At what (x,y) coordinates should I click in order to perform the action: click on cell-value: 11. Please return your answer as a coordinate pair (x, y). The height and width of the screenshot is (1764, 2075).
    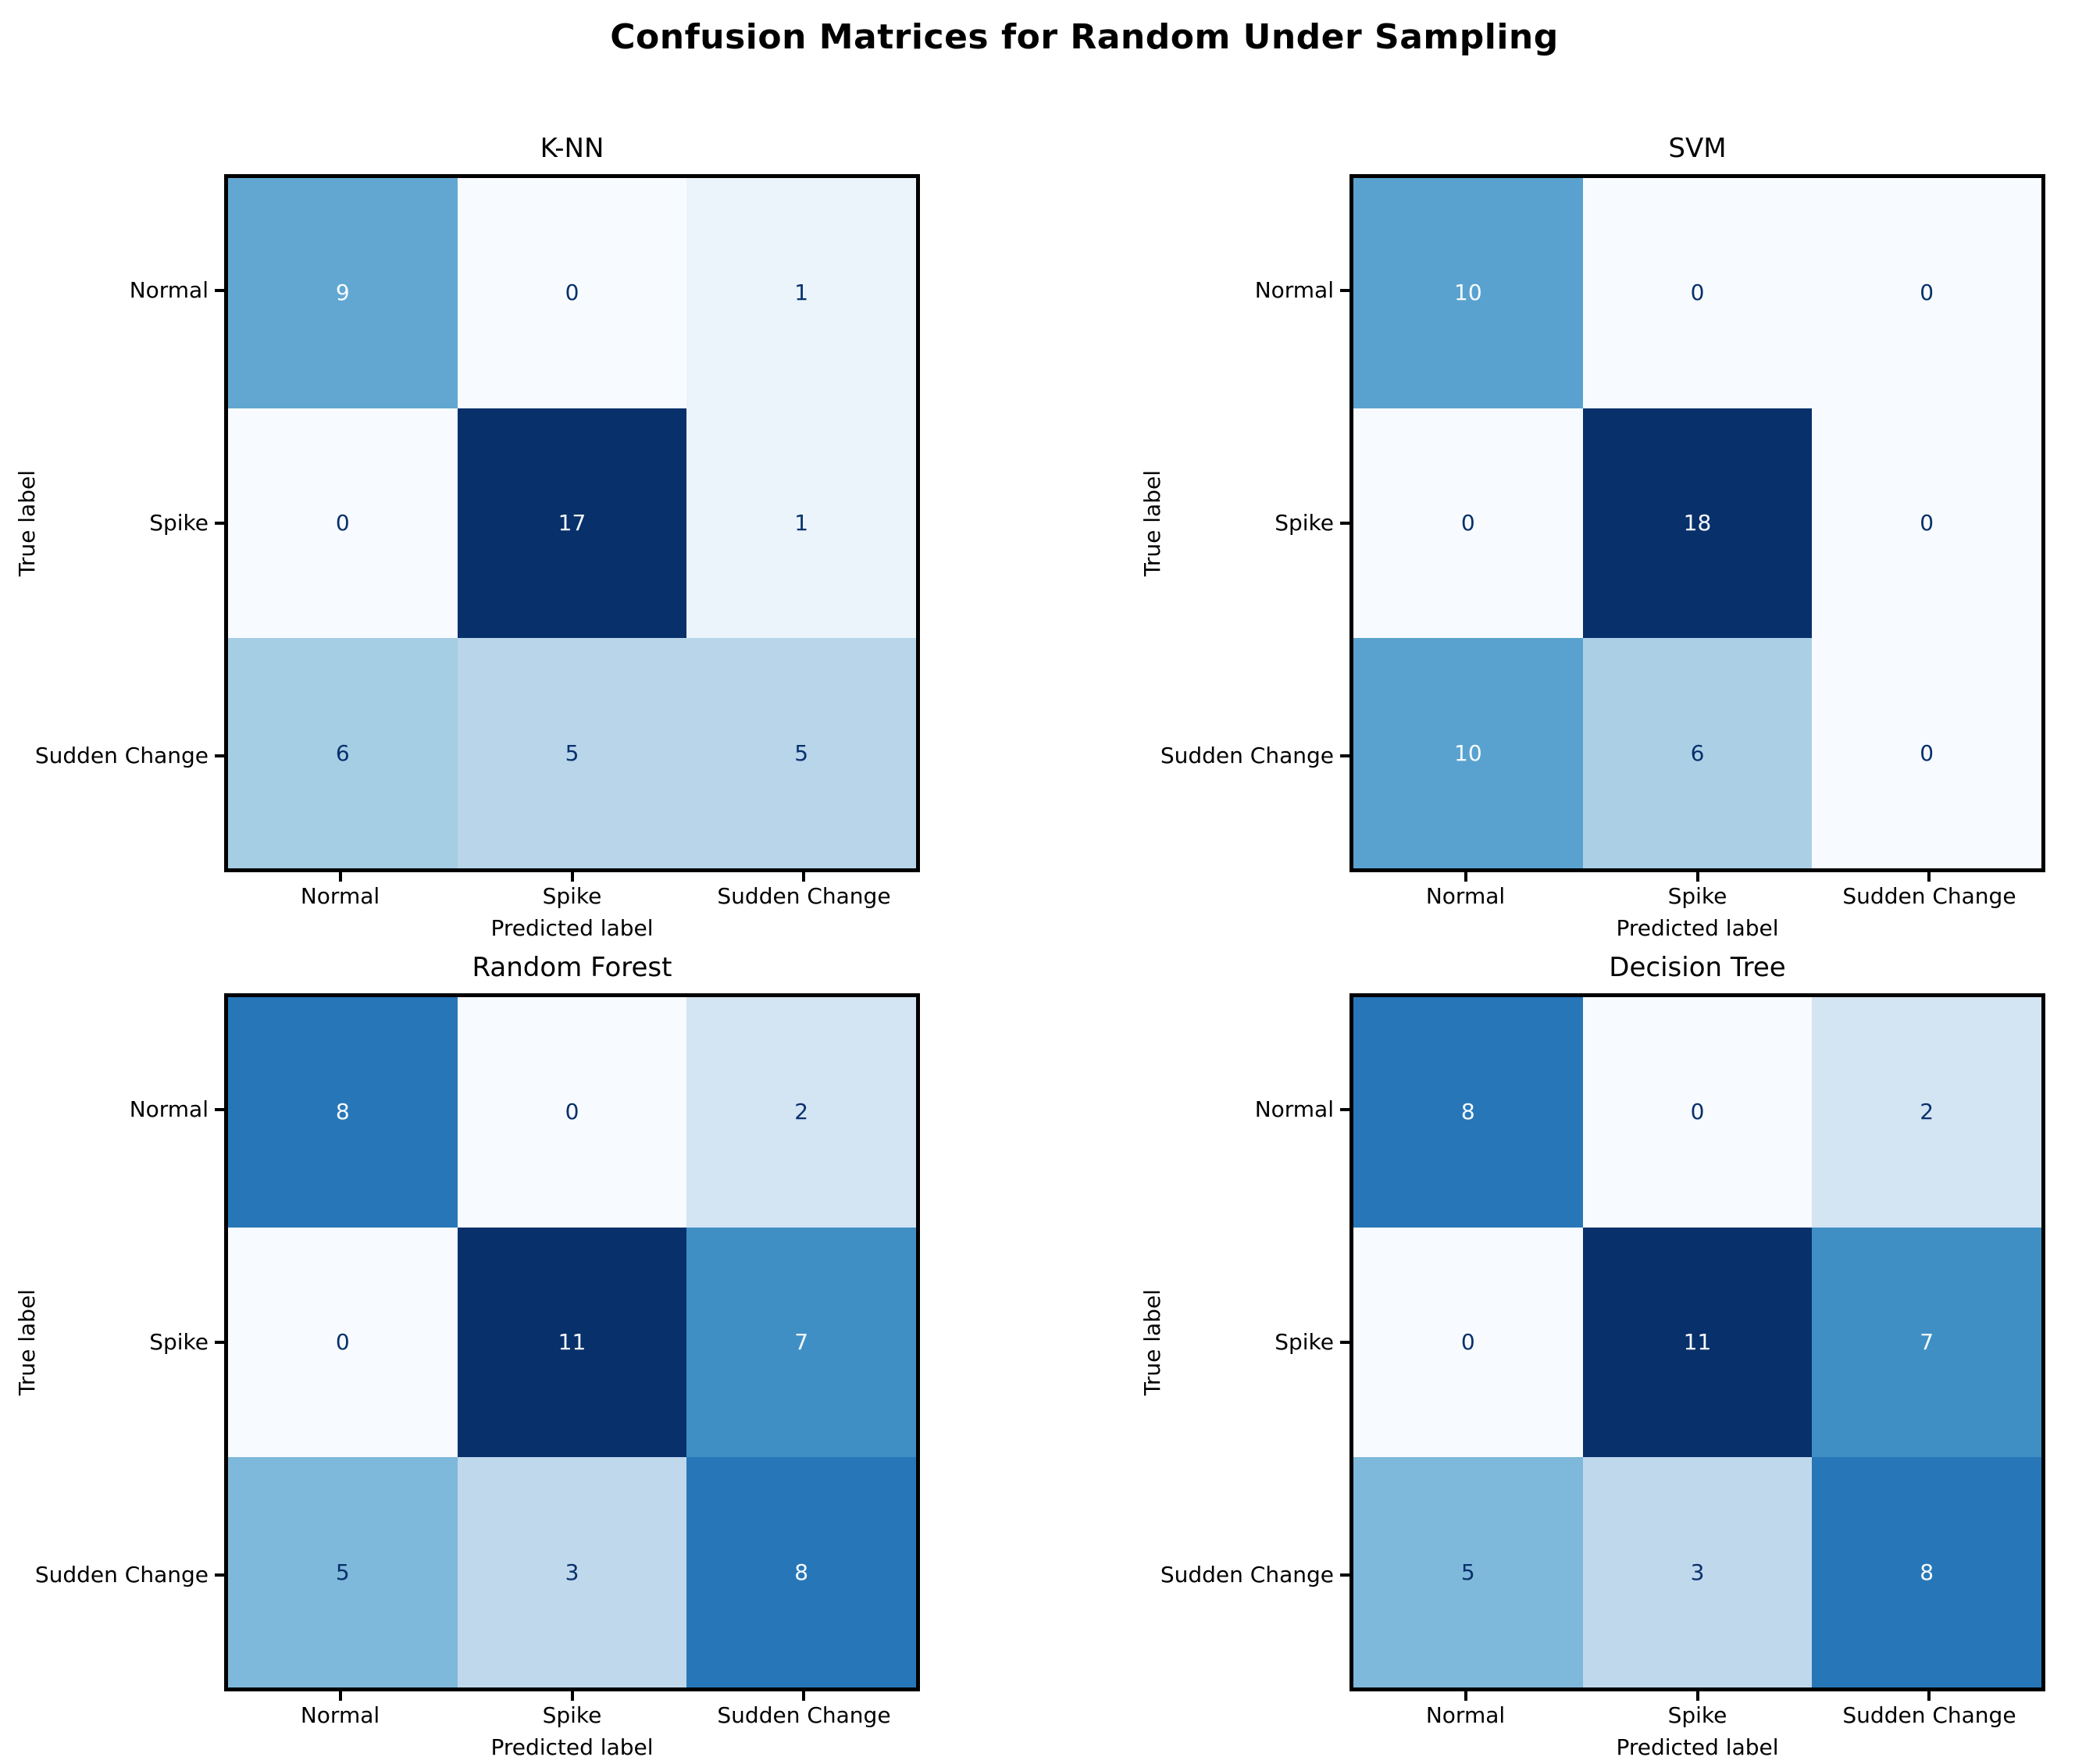
    Looking at the image, I should click on (572, 1341).